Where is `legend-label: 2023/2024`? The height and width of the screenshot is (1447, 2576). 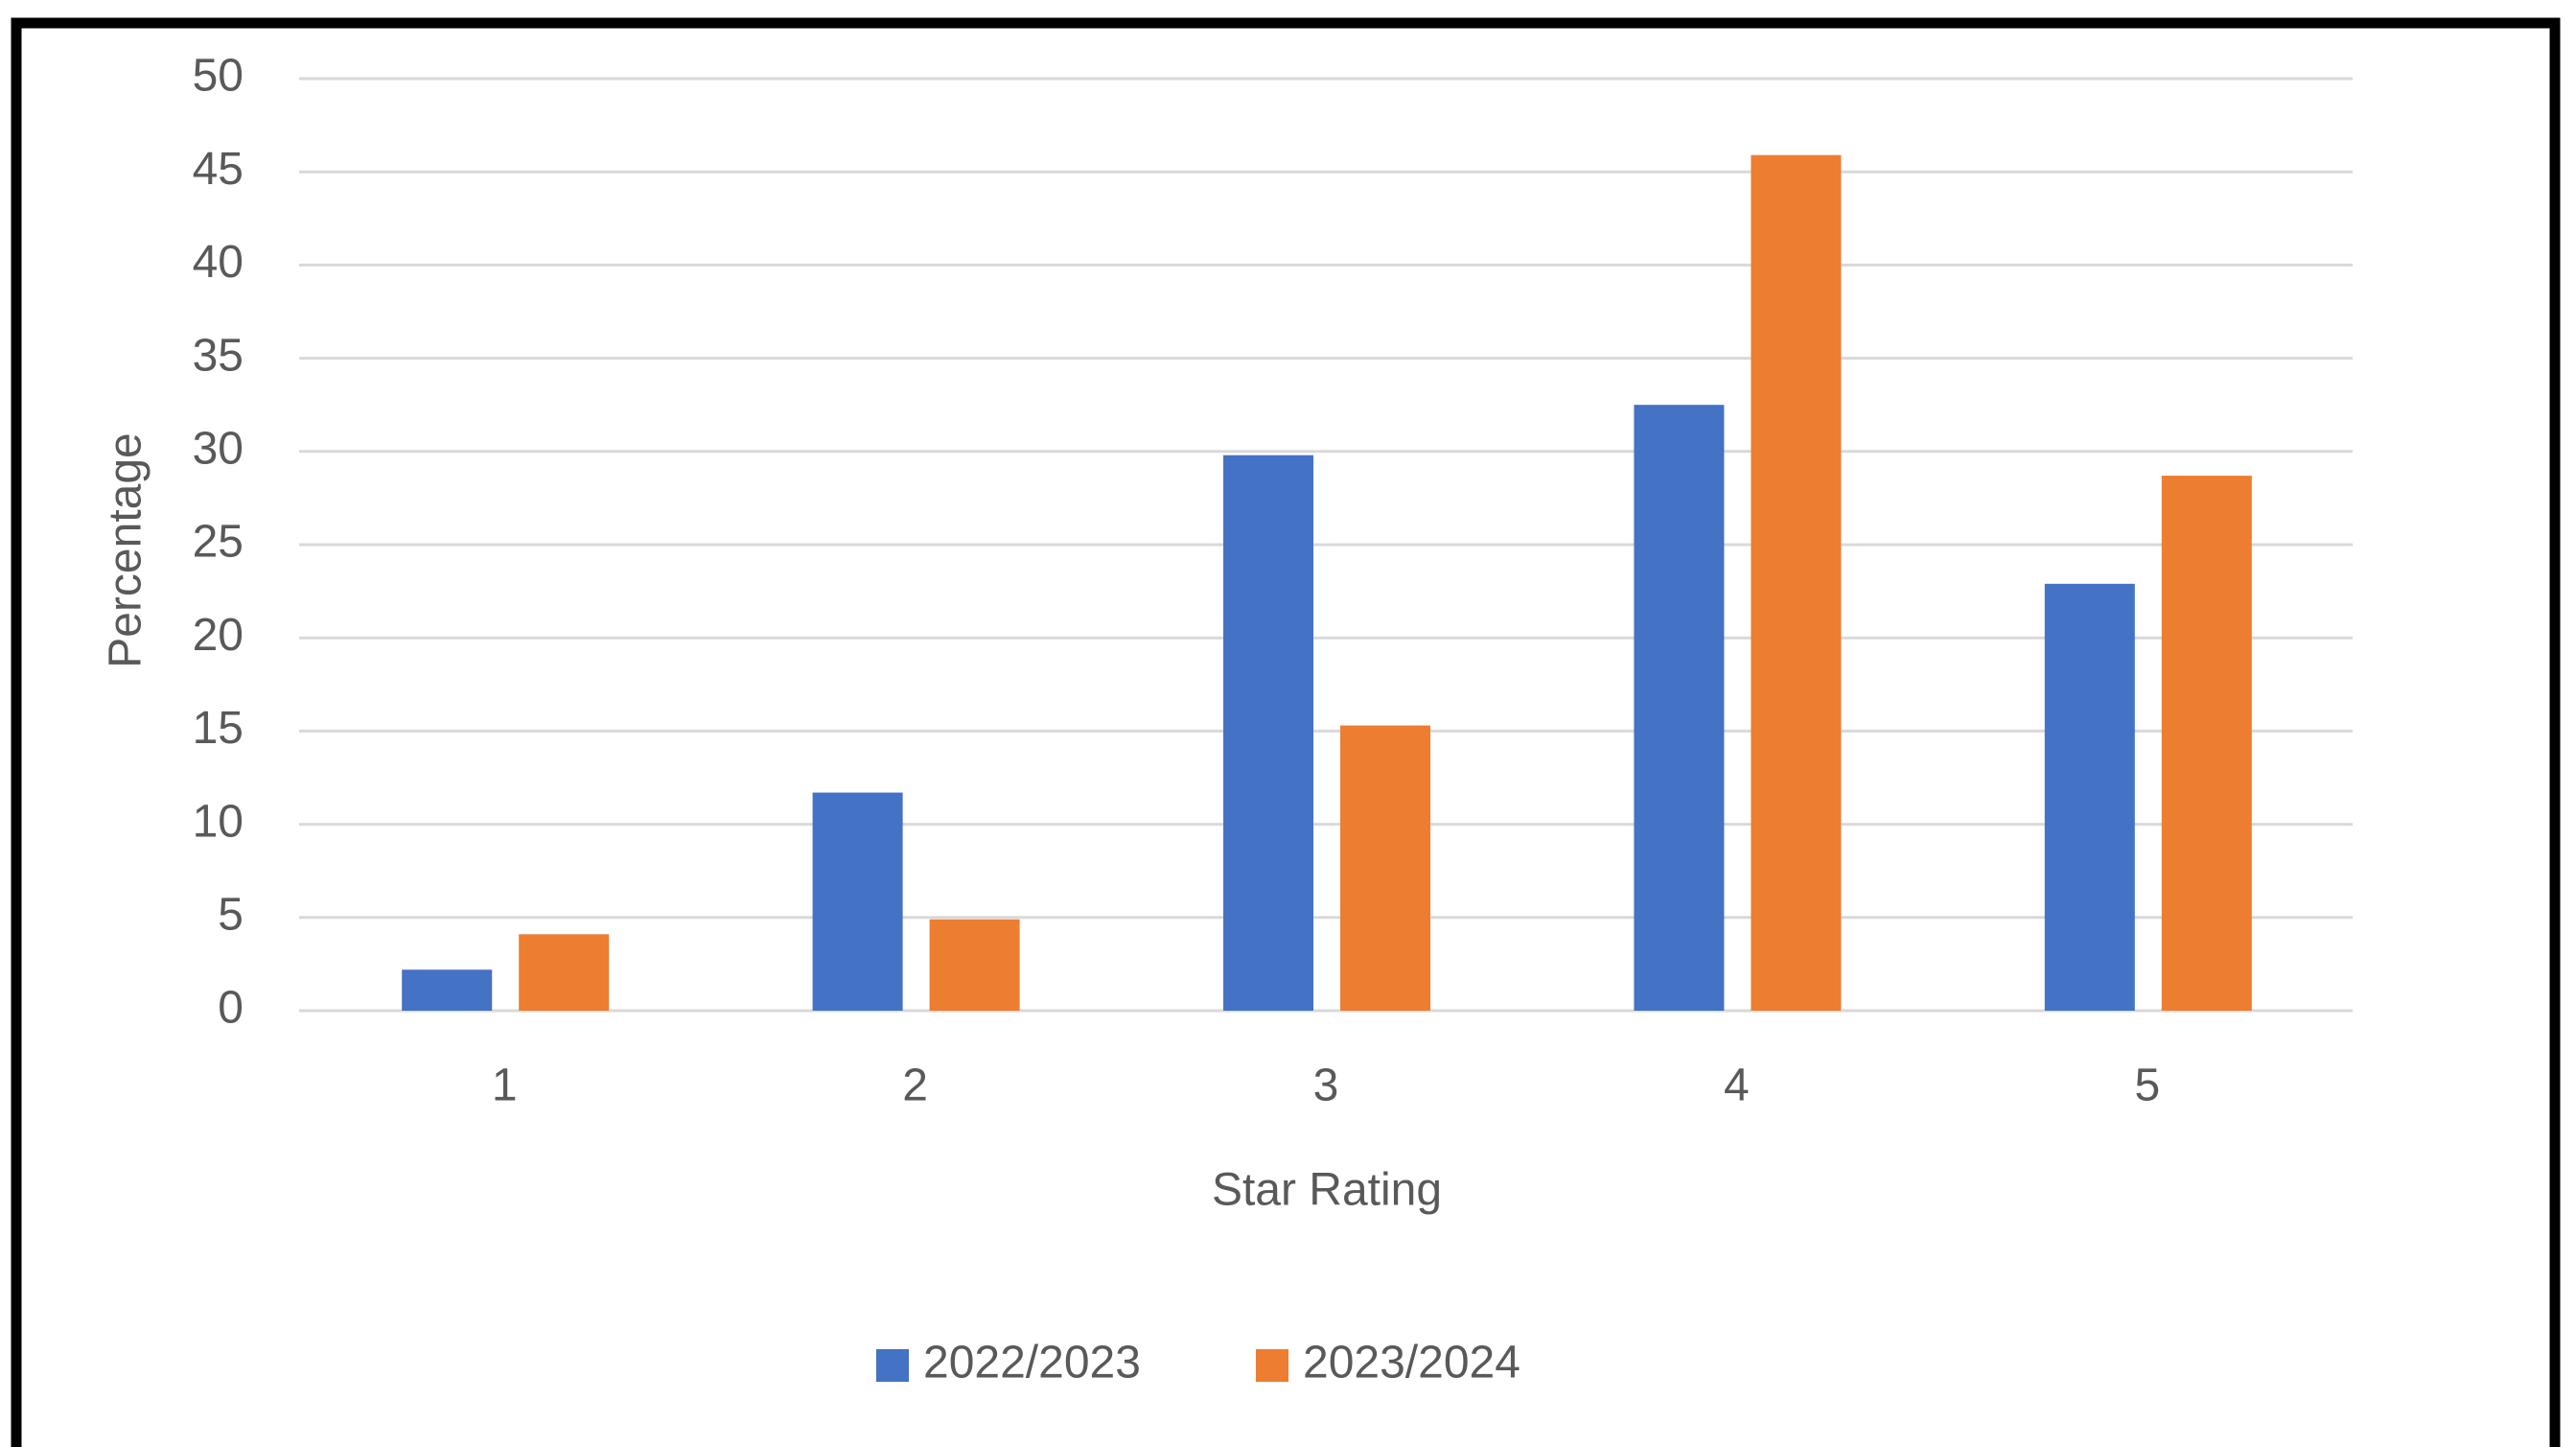 legend-label: 2023/2024 is located at coordinates (1411, 1364).